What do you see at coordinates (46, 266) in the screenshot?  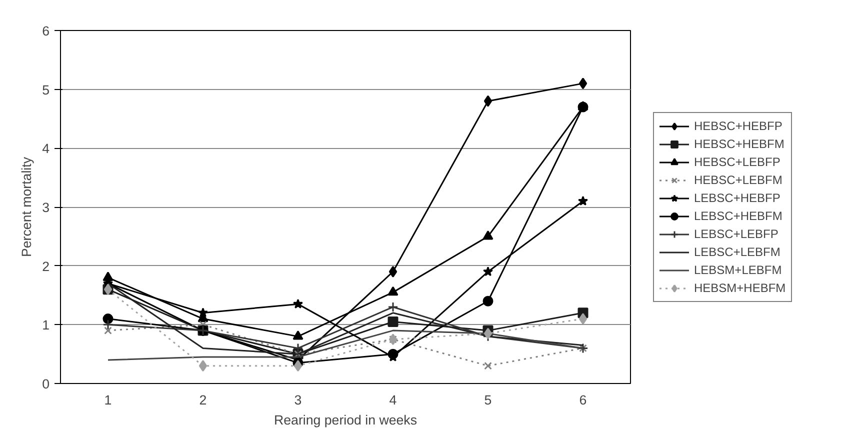 I see `y-tick-label: 2` at bounding box center [46, 266].